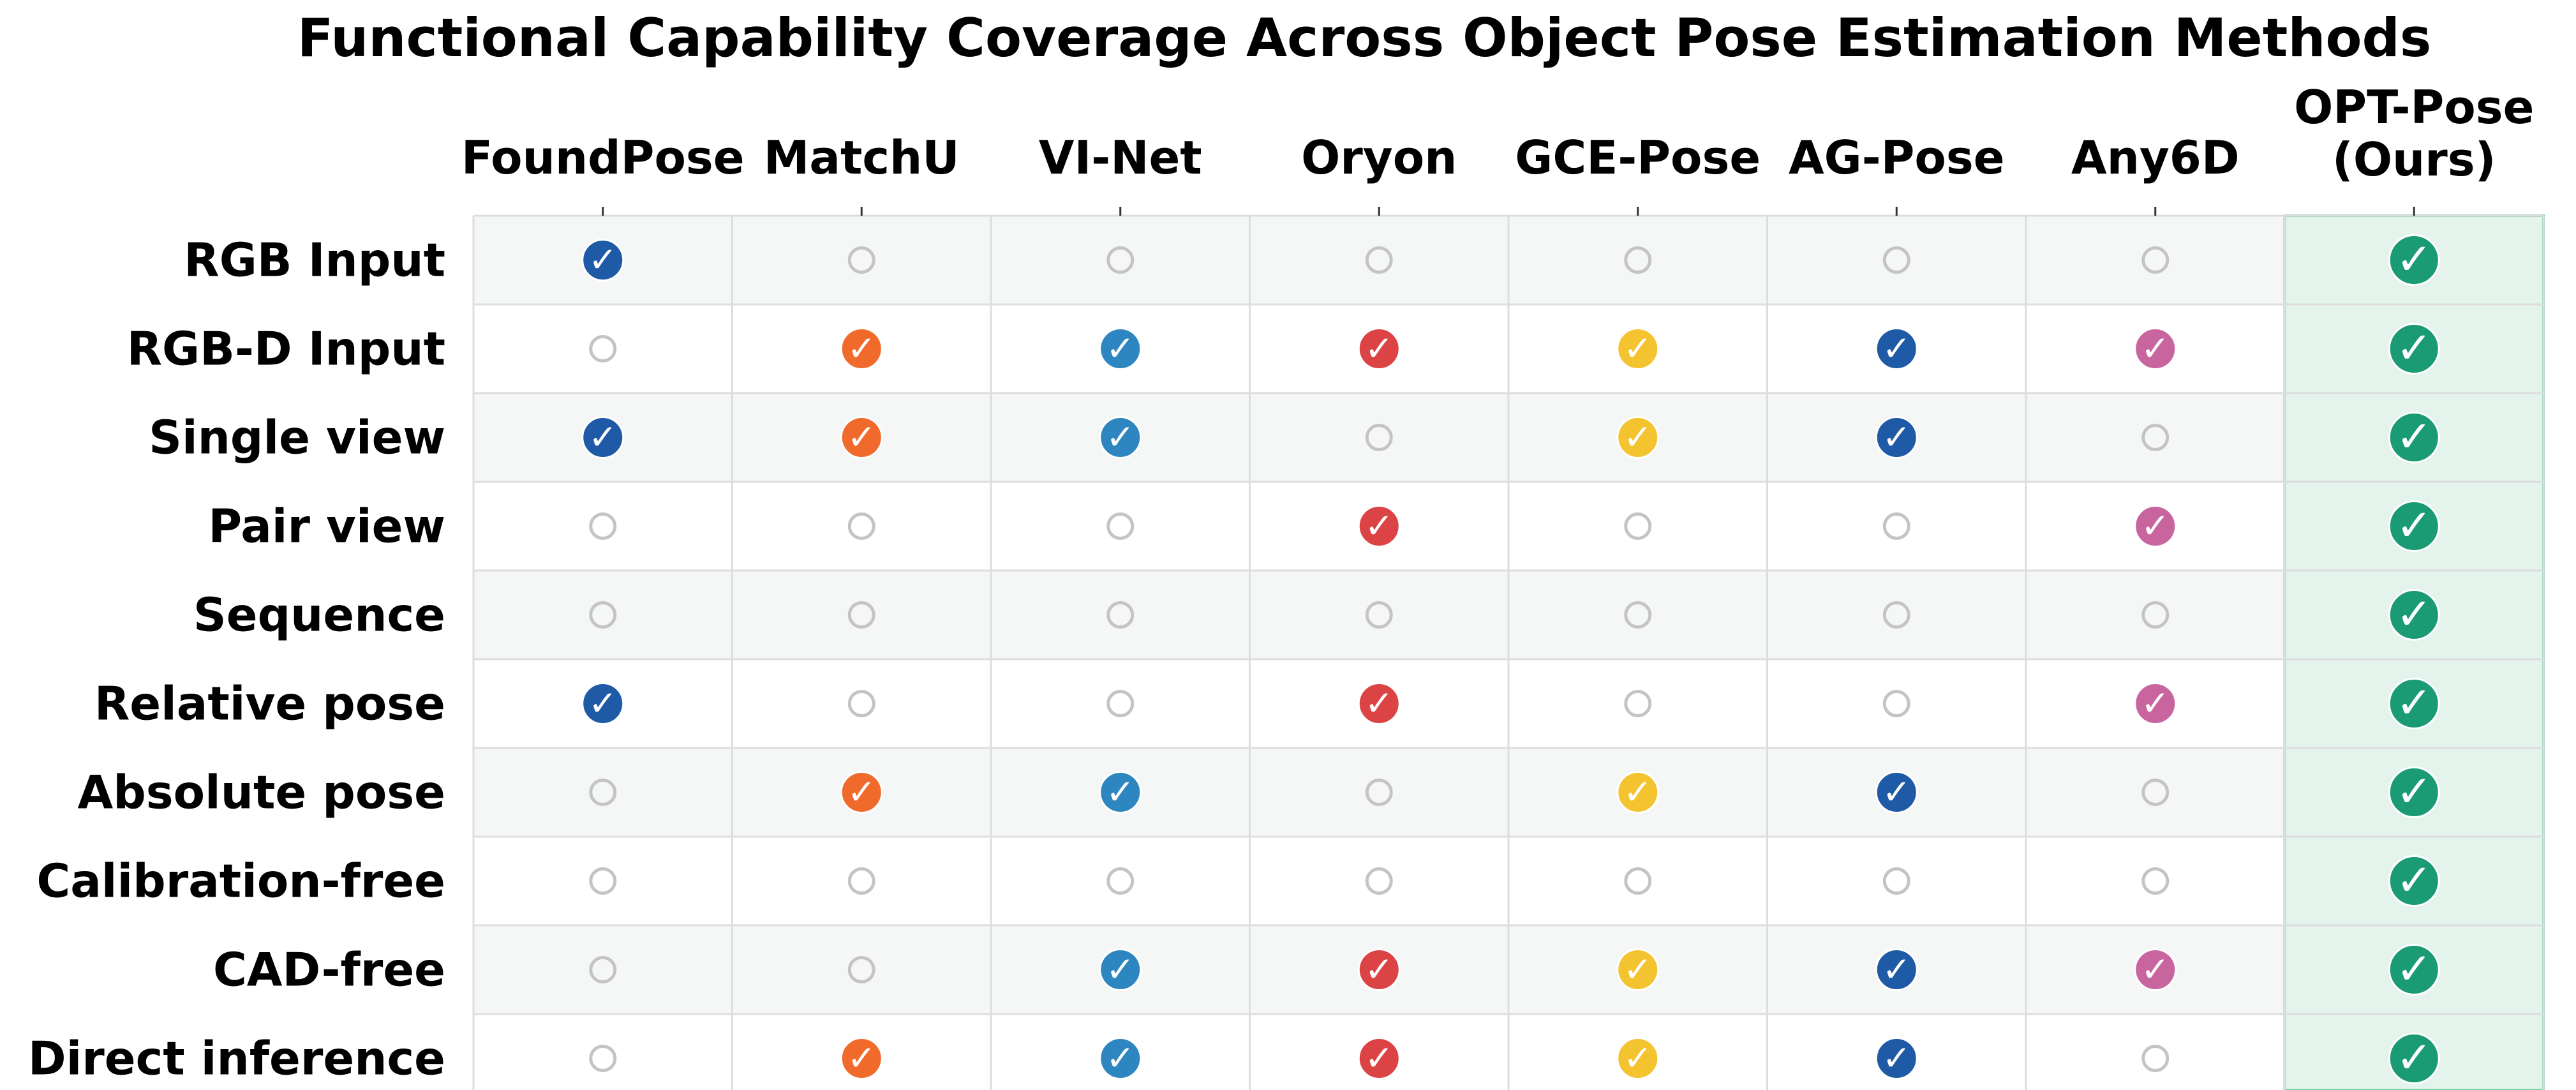 Image resolution: width=2576 pixels, height=1090 pixels. I want to click on column-header: GCE-Pose, so click(1638, 158).